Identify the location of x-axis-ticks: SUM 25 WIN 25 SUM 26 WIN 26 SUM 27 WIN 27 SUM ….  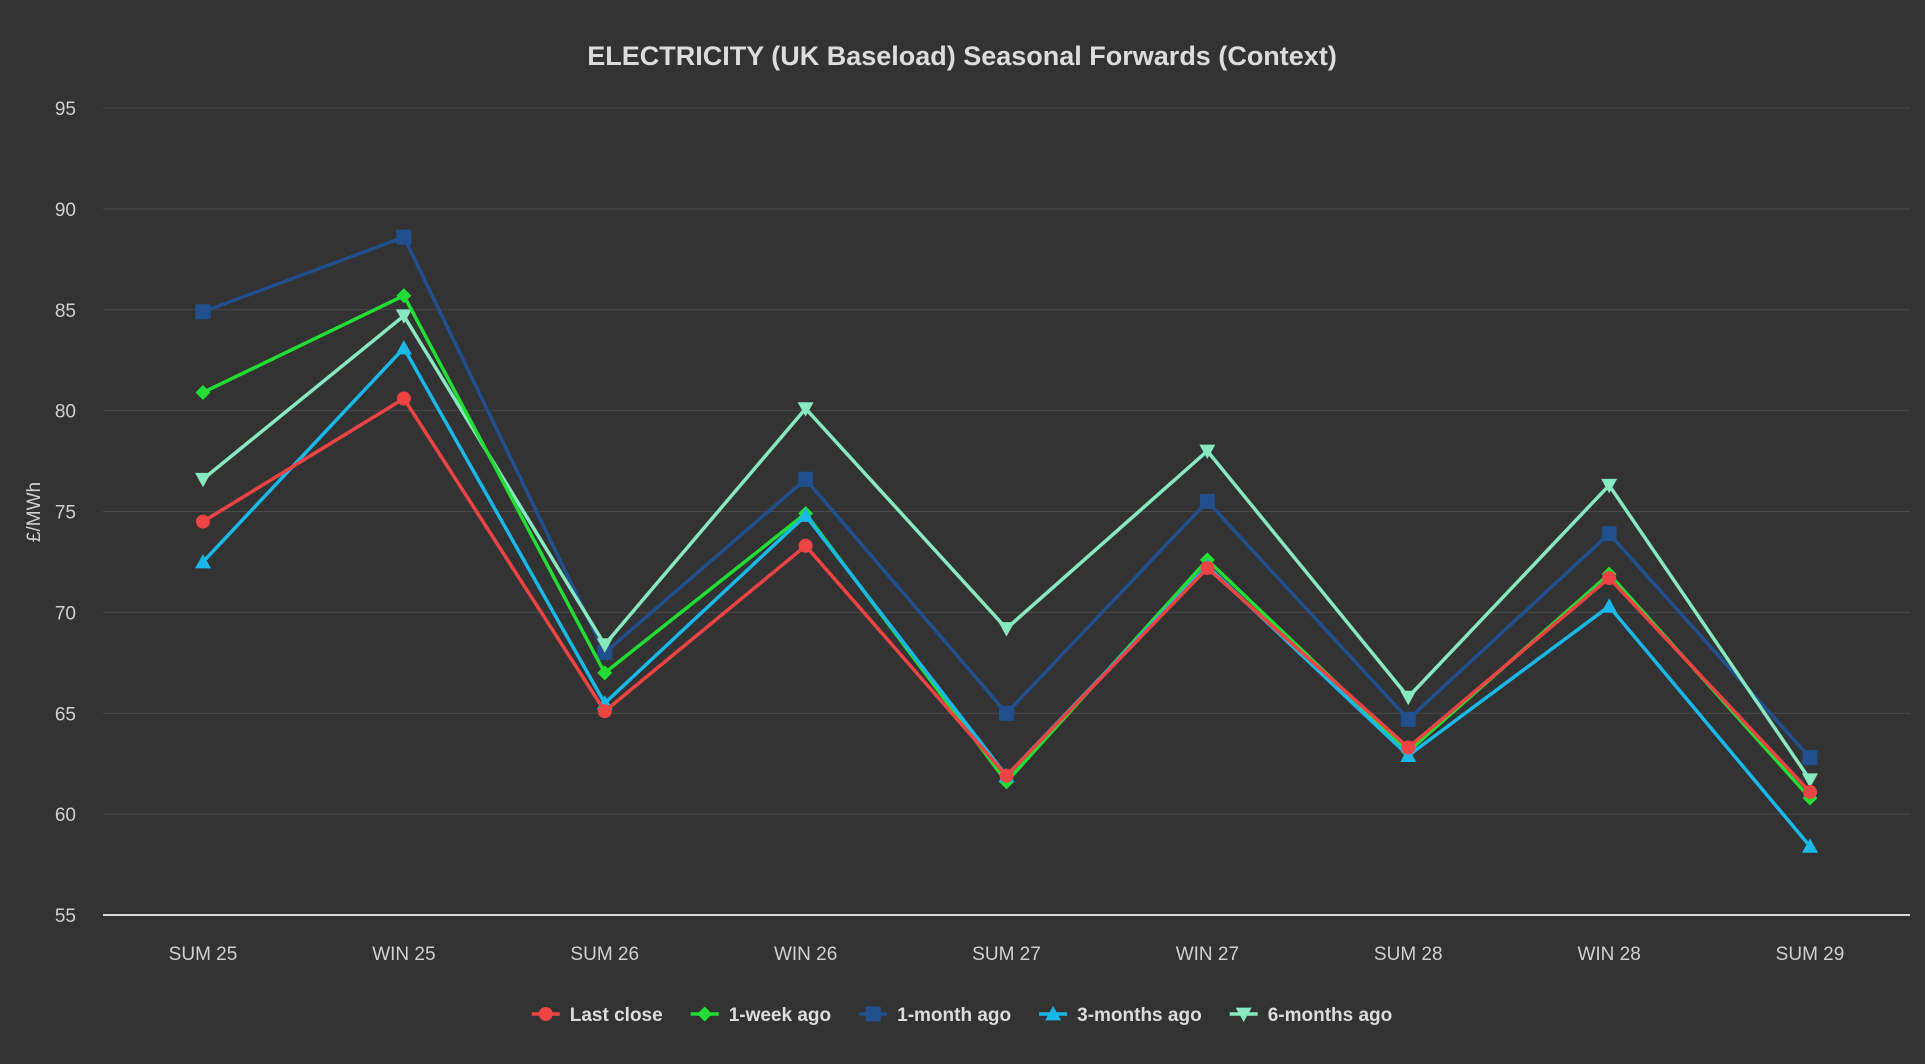
(1007, 954).